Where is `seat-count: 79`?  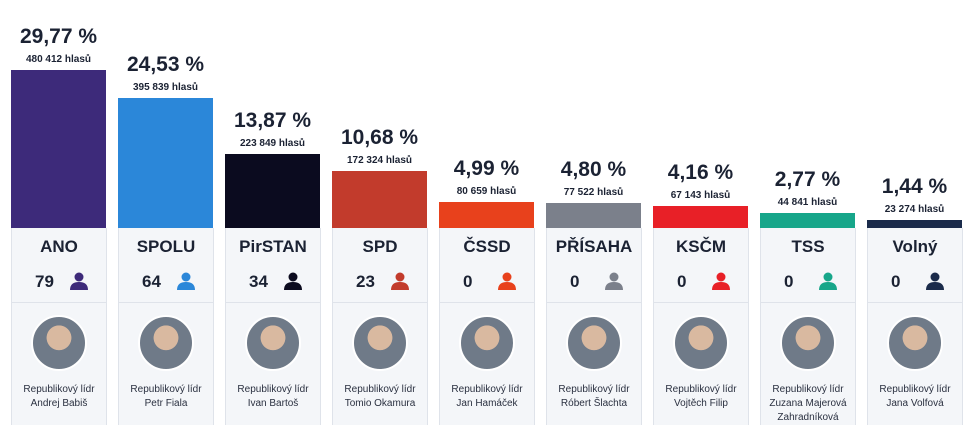 seat-count: 79 is located at coordinates (44, 281).